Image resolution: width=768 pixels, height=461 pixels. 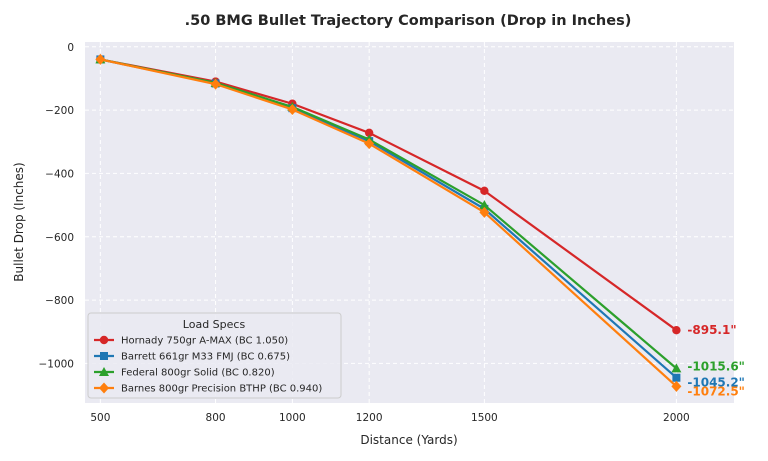 I want to click on x-tick-label: 2000, so click(x=676, y=418).